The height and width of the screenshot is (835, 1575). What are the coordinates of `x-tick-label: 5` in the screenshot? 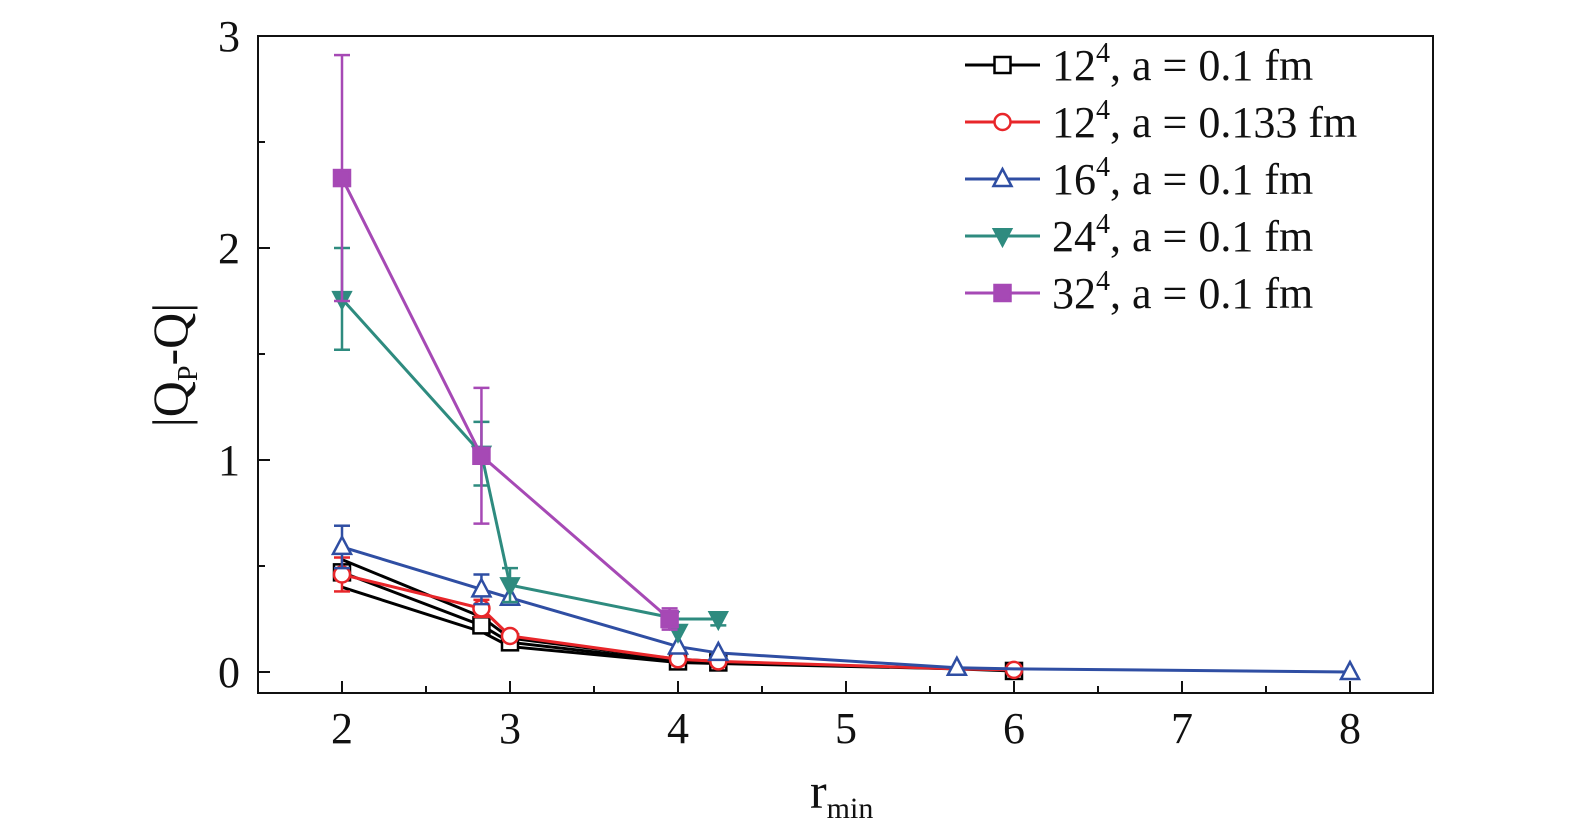 It's located at (846, 728).